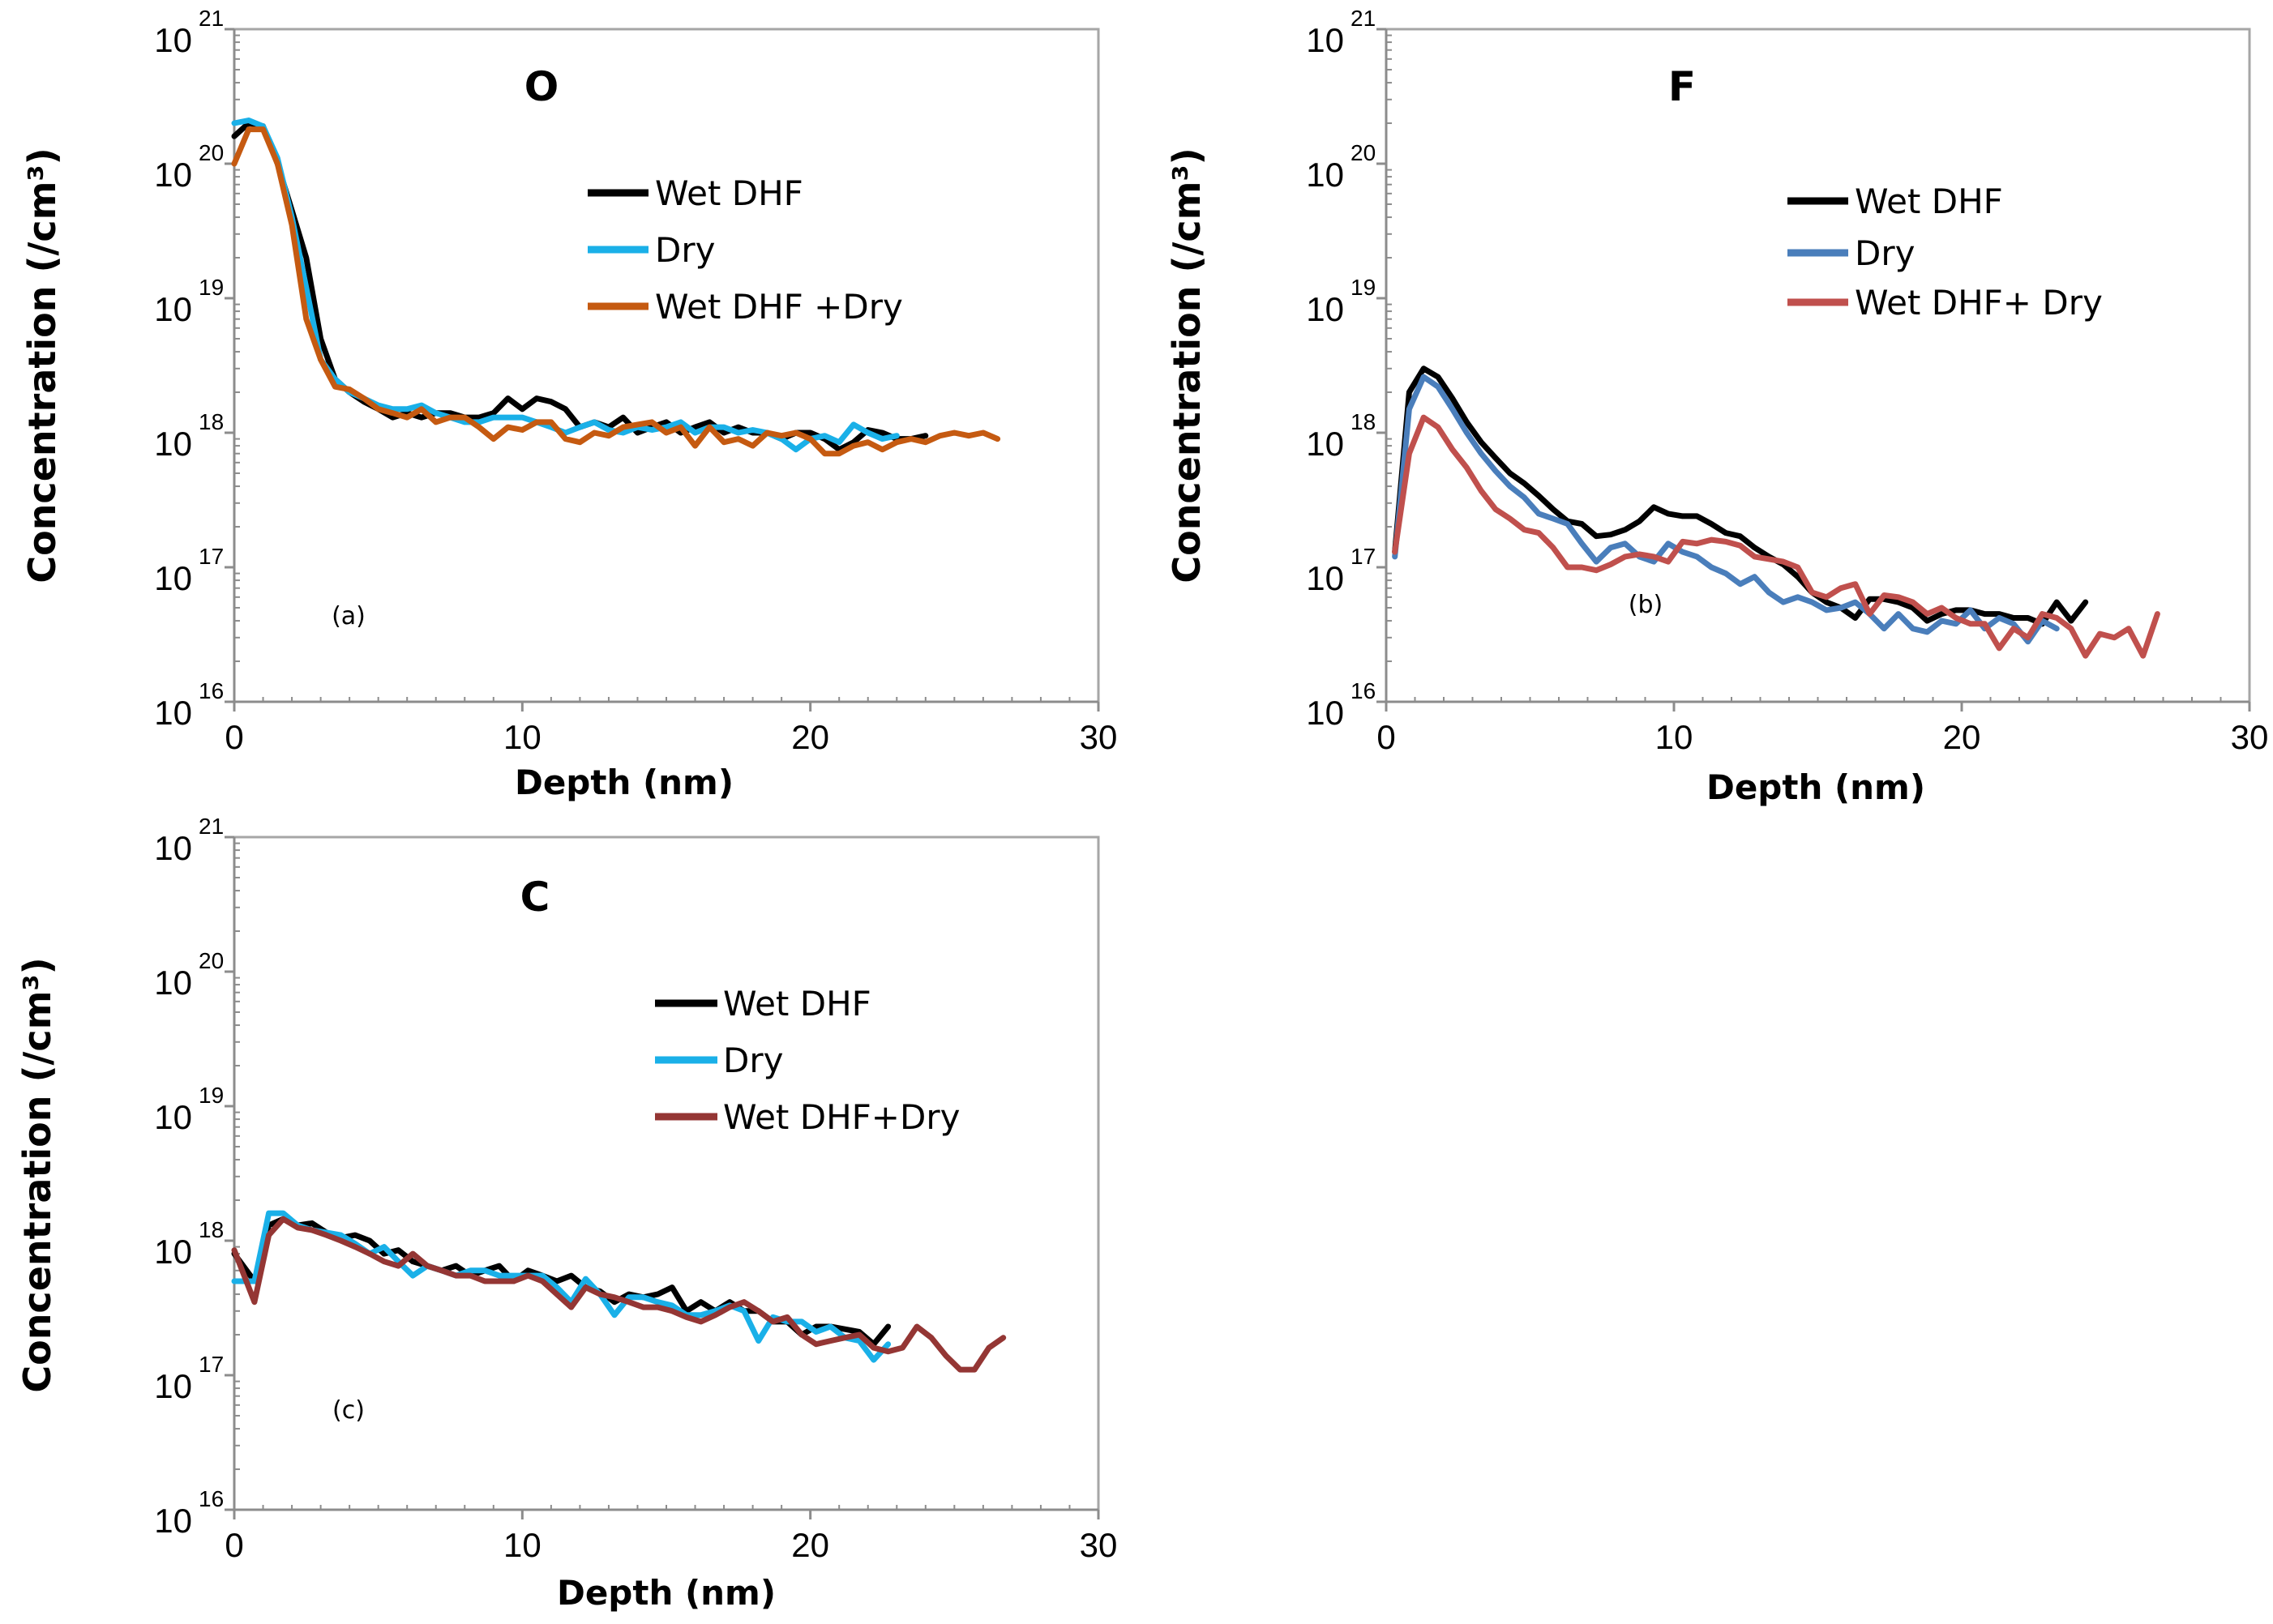 The image size is (2273, 1624). What do you see at coordinates (1682, 87) in the screenshot?
I see `chart-title: F` at bounding box center [1682, 87].